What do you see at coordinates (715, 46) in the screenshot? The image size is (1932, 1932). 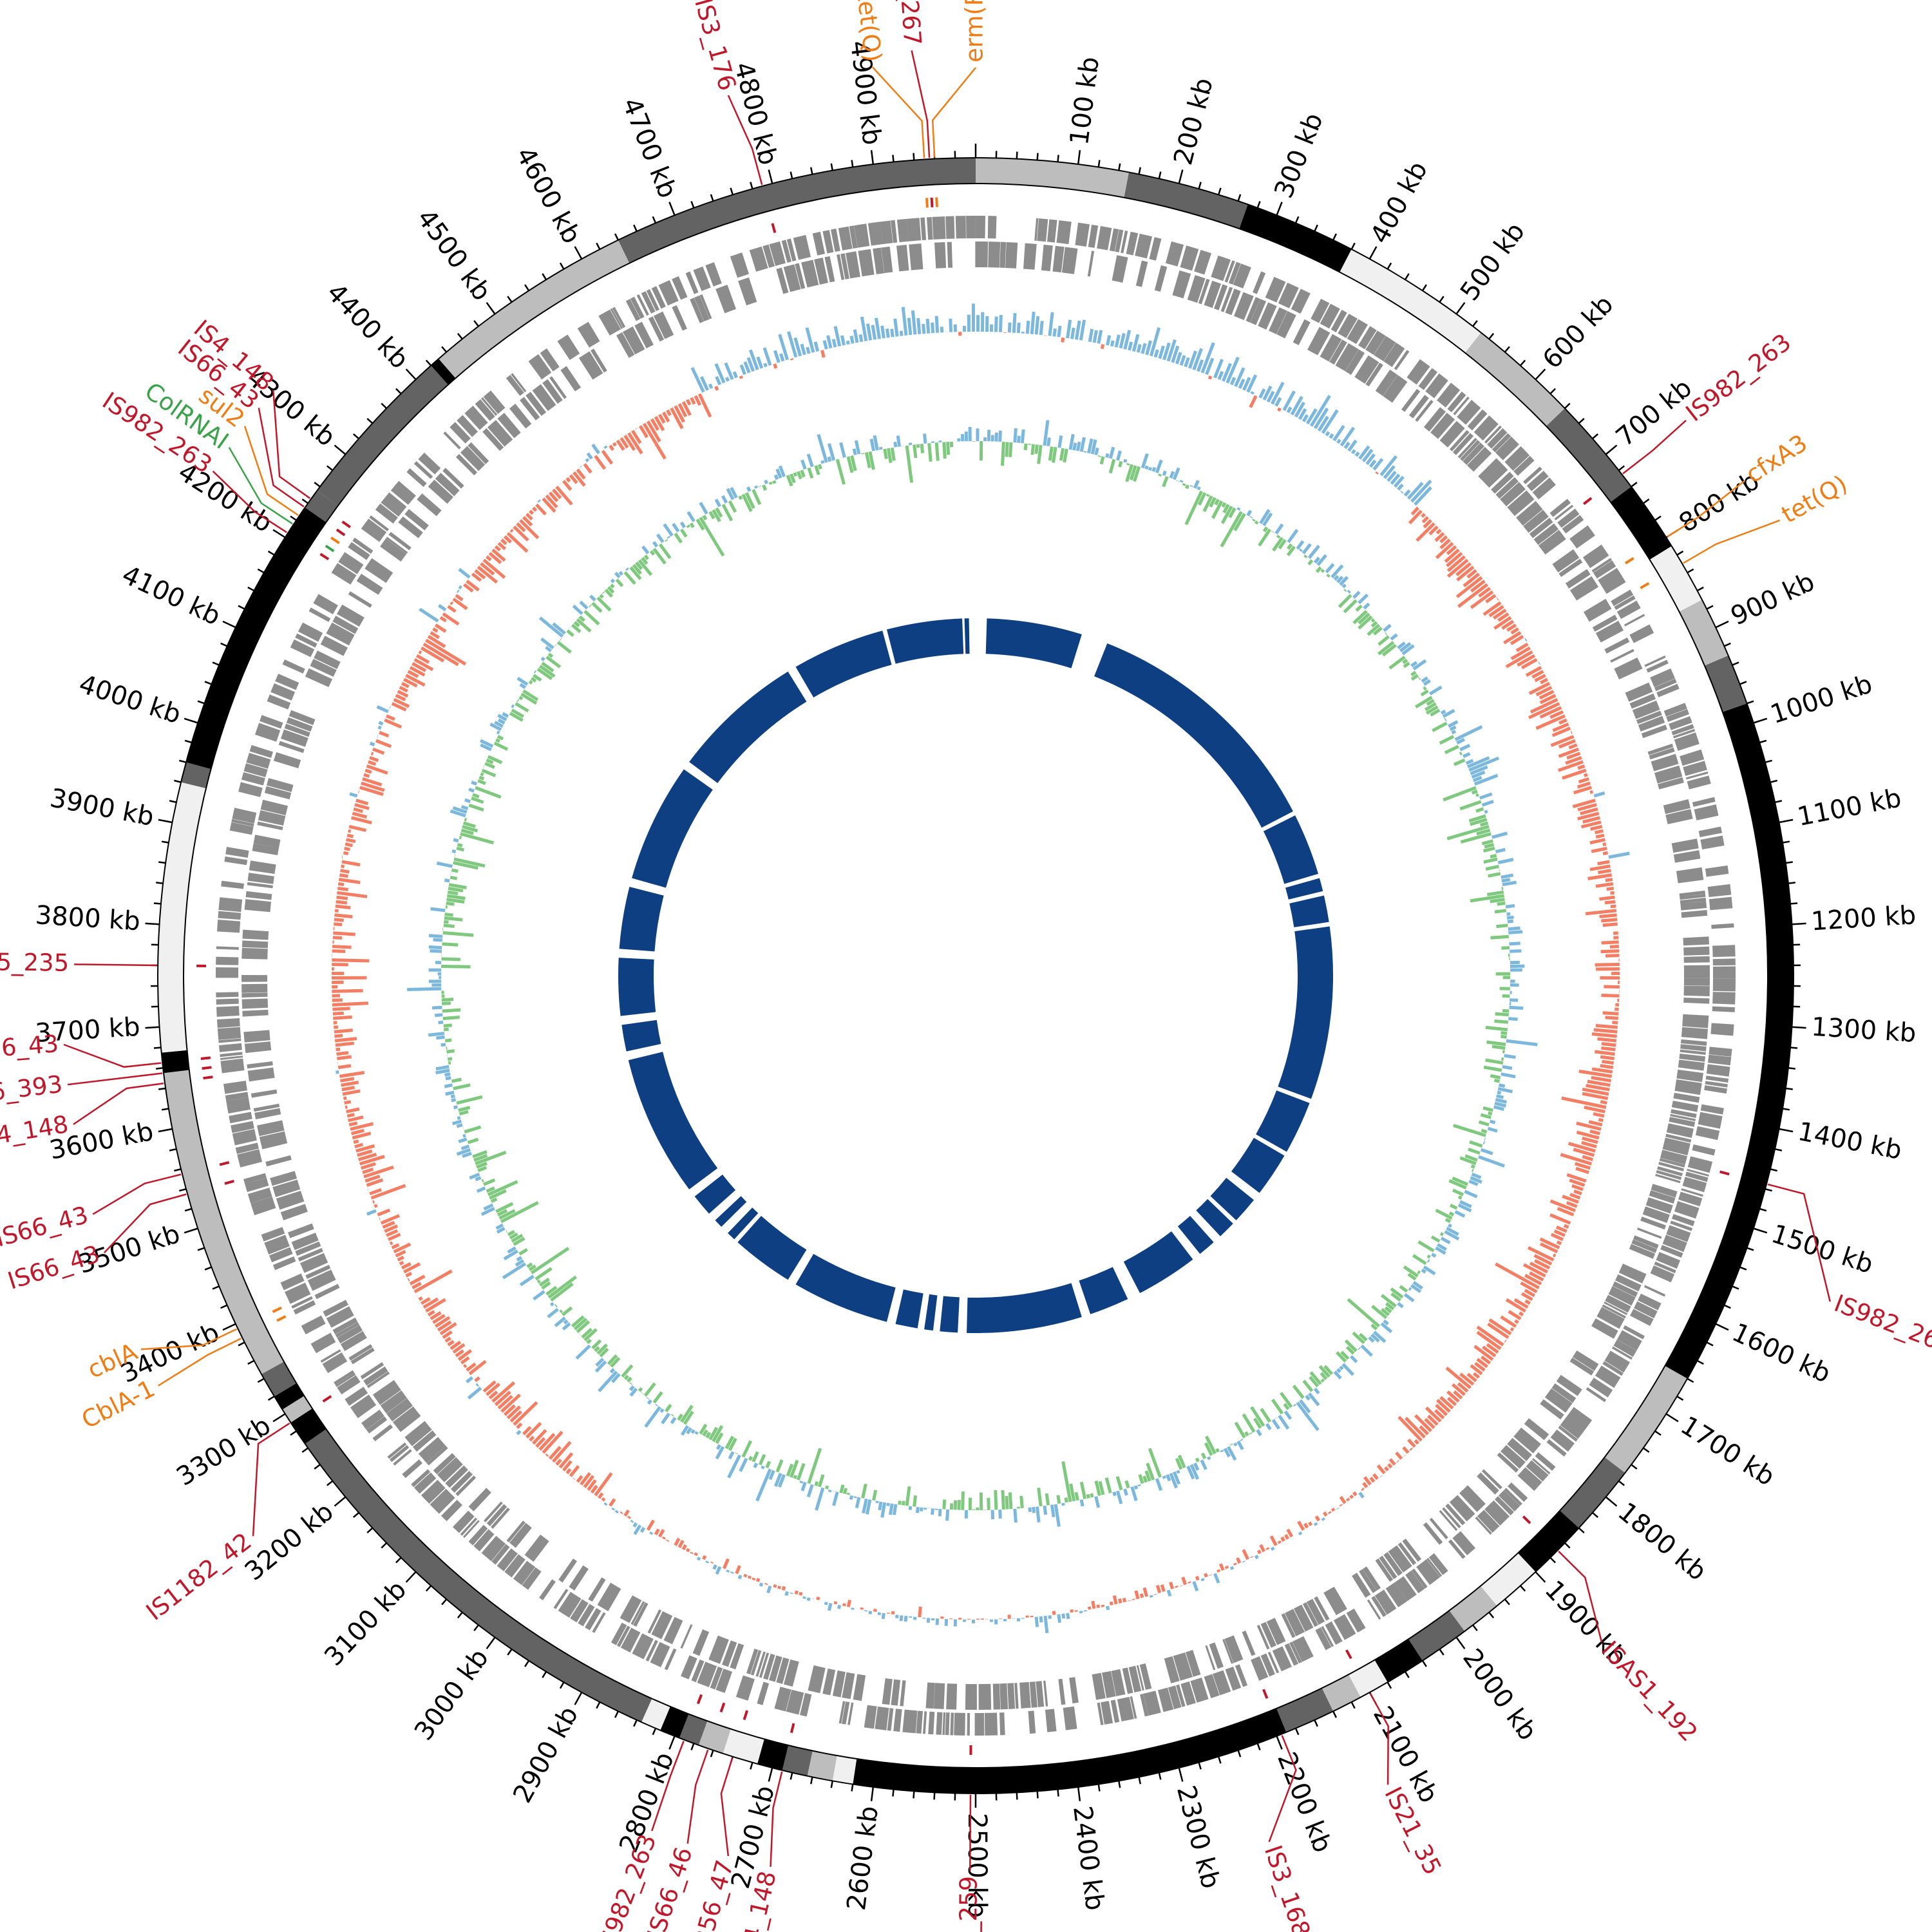 I see `annotation-label: IS3_176` at bounding box center [715, 46].